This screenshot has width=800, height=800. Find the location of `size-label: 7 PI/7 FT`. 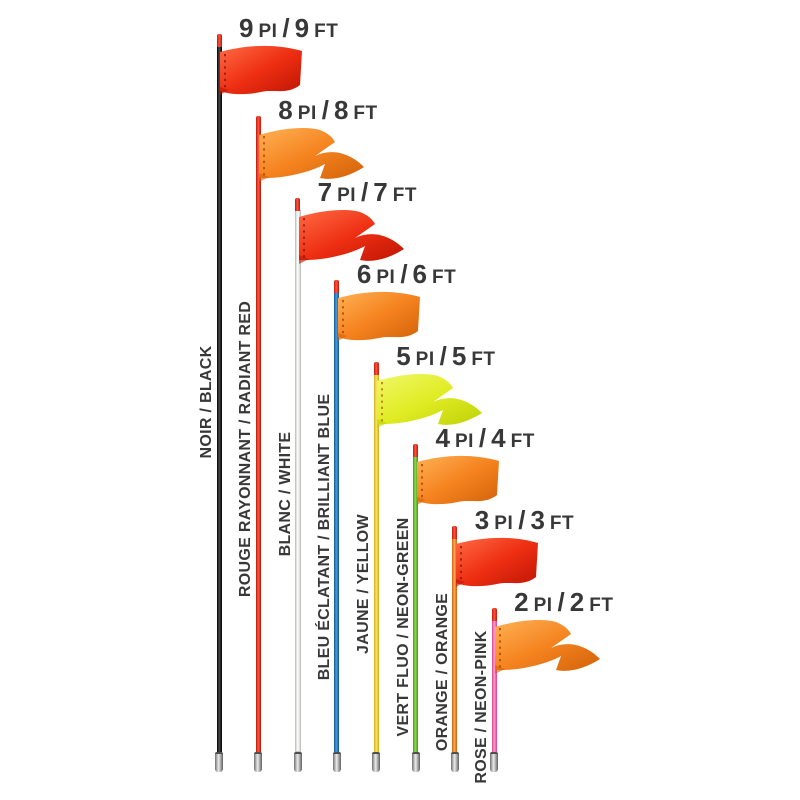

size-label: 7 PI/7 FT is located at coordinates (367, 194).